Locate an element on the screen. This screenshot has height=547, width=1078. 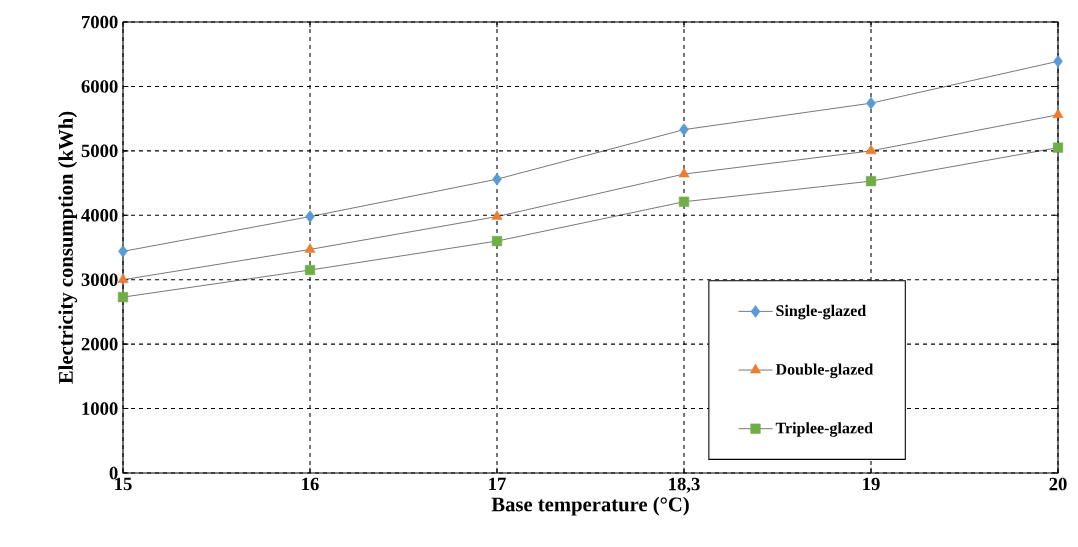
y-tick-label: 7000 is located at coordinates (100, 22).